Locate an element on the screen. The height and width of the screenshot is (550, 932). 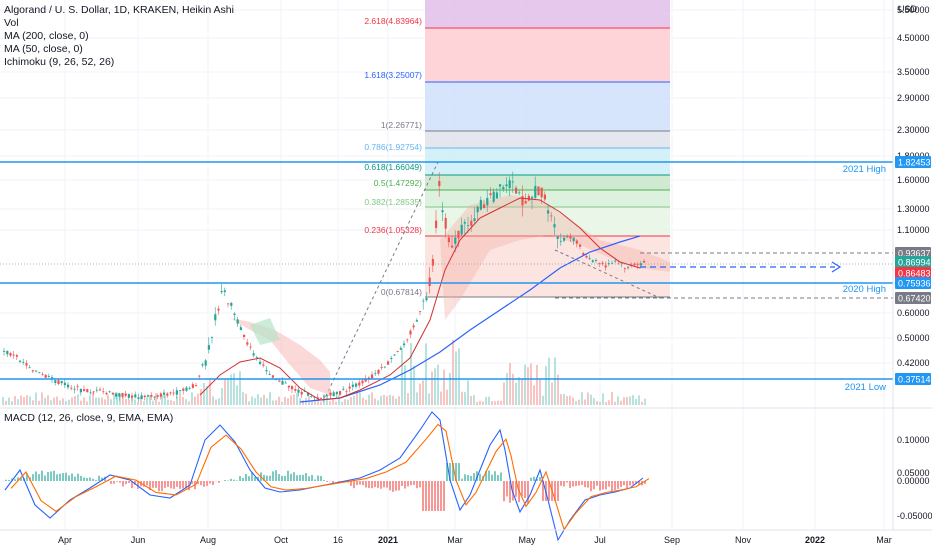
legend-ma50: MA (50, close, 0) is located at coordinates (43, 49).